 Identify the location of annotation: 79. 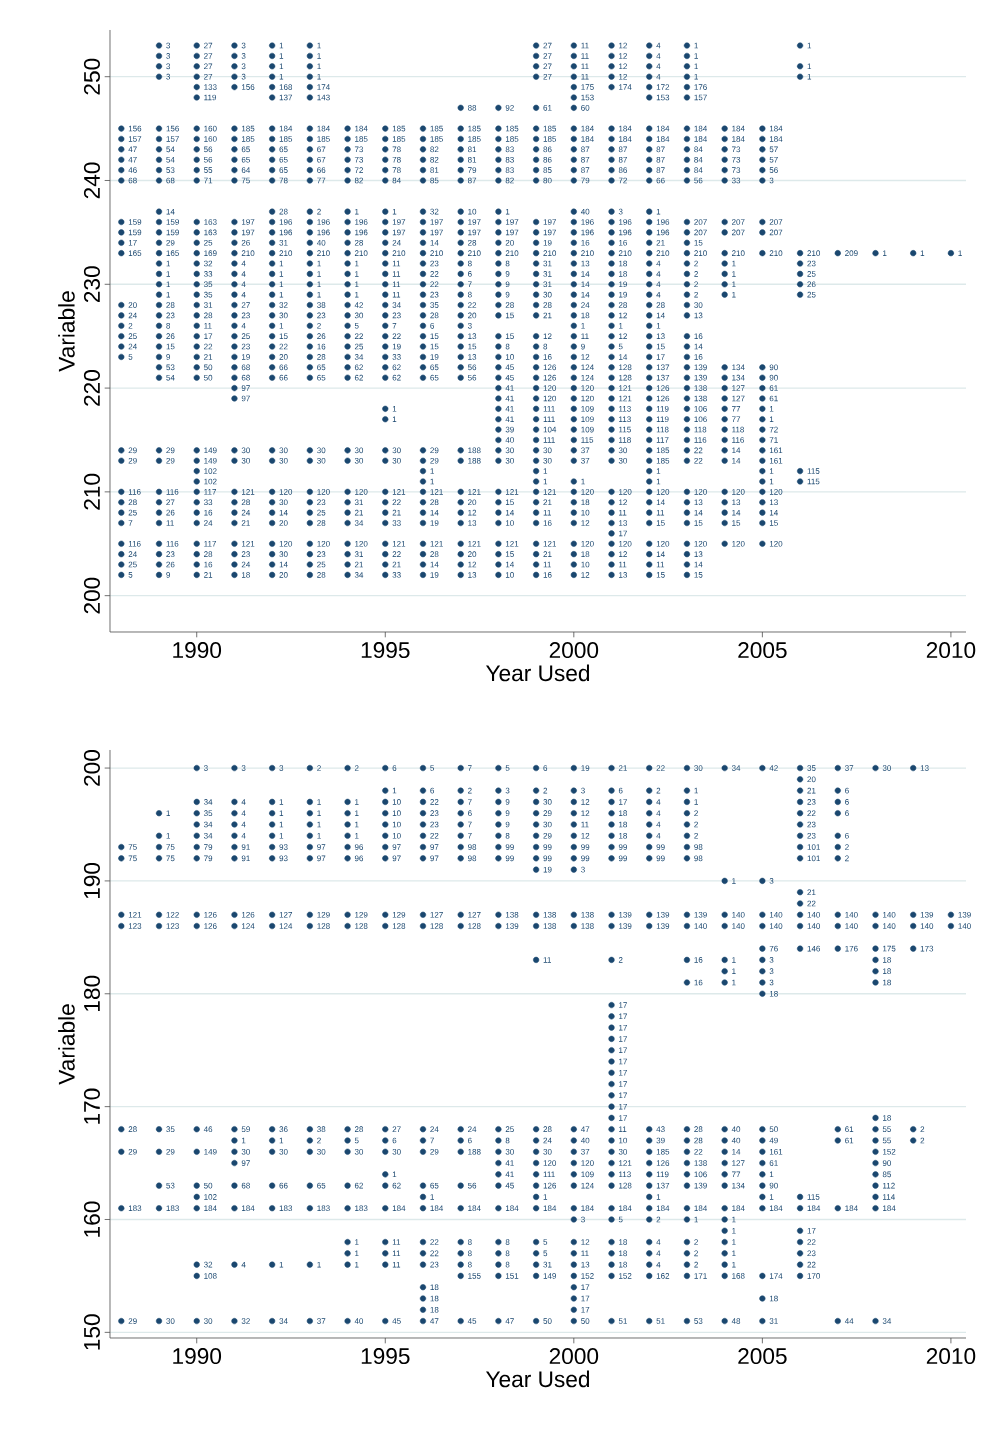
(585, 180).